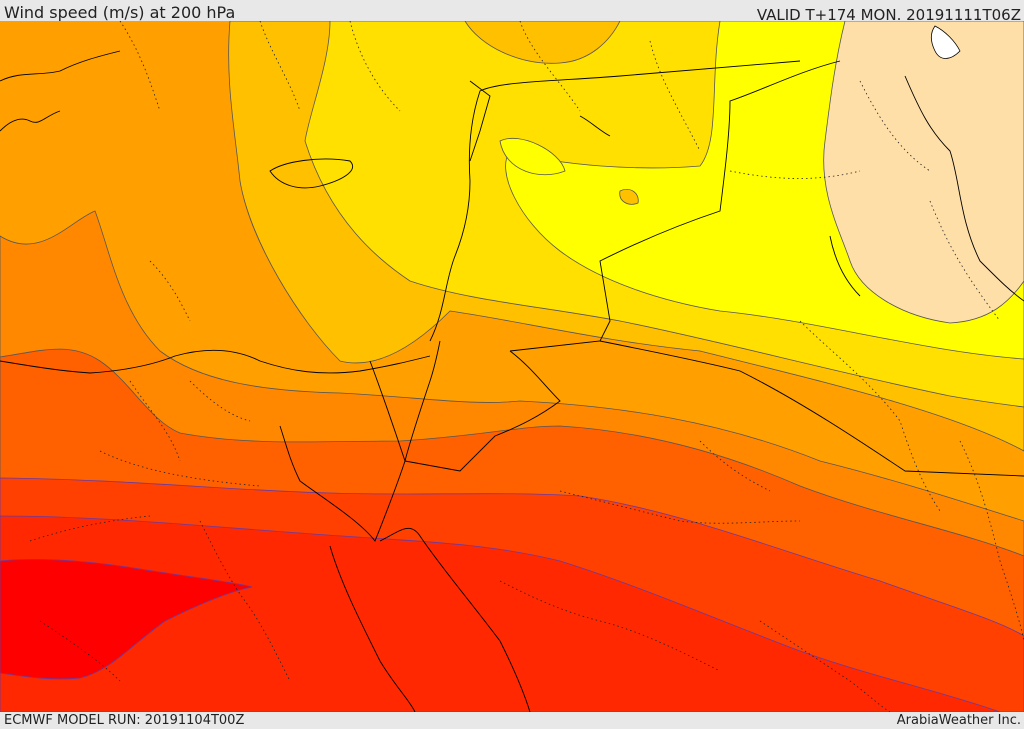  What do you see at coordinates (126, 619) in the screenshot?
I see `band-red-core` at bounding box center [126, 619].